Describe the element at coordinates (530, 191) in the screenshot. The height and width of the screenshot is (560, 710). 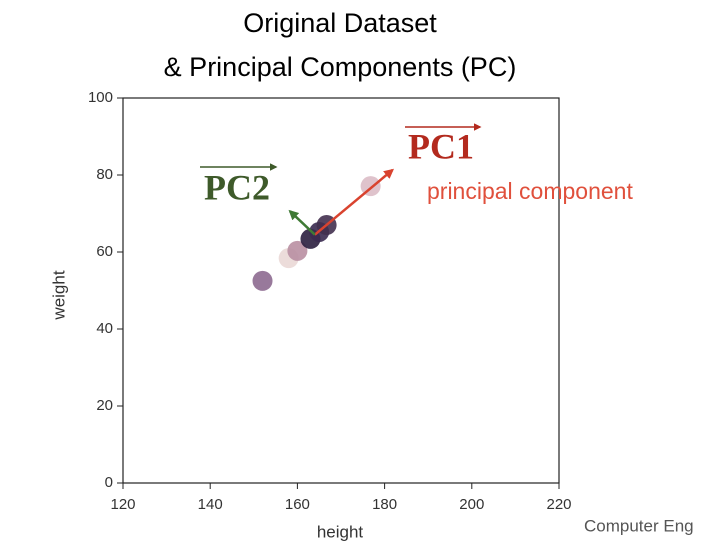
I see `annotation: principal component` at that location.